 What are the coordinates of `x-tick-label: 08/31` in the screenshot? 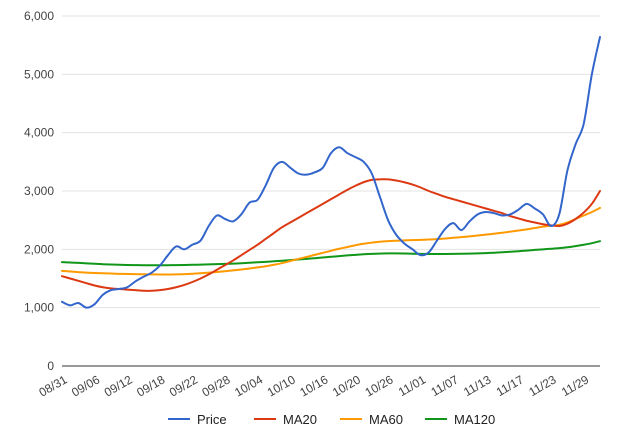 It's located at (52, 385).